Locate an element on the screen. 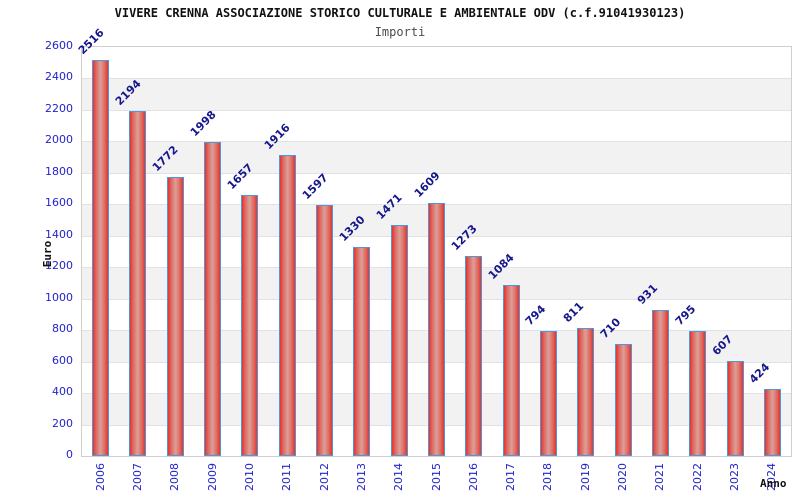 The width and height of the screenshot is (800, 500). x-tick-label: 2008 is located at coordinates (174, 477).